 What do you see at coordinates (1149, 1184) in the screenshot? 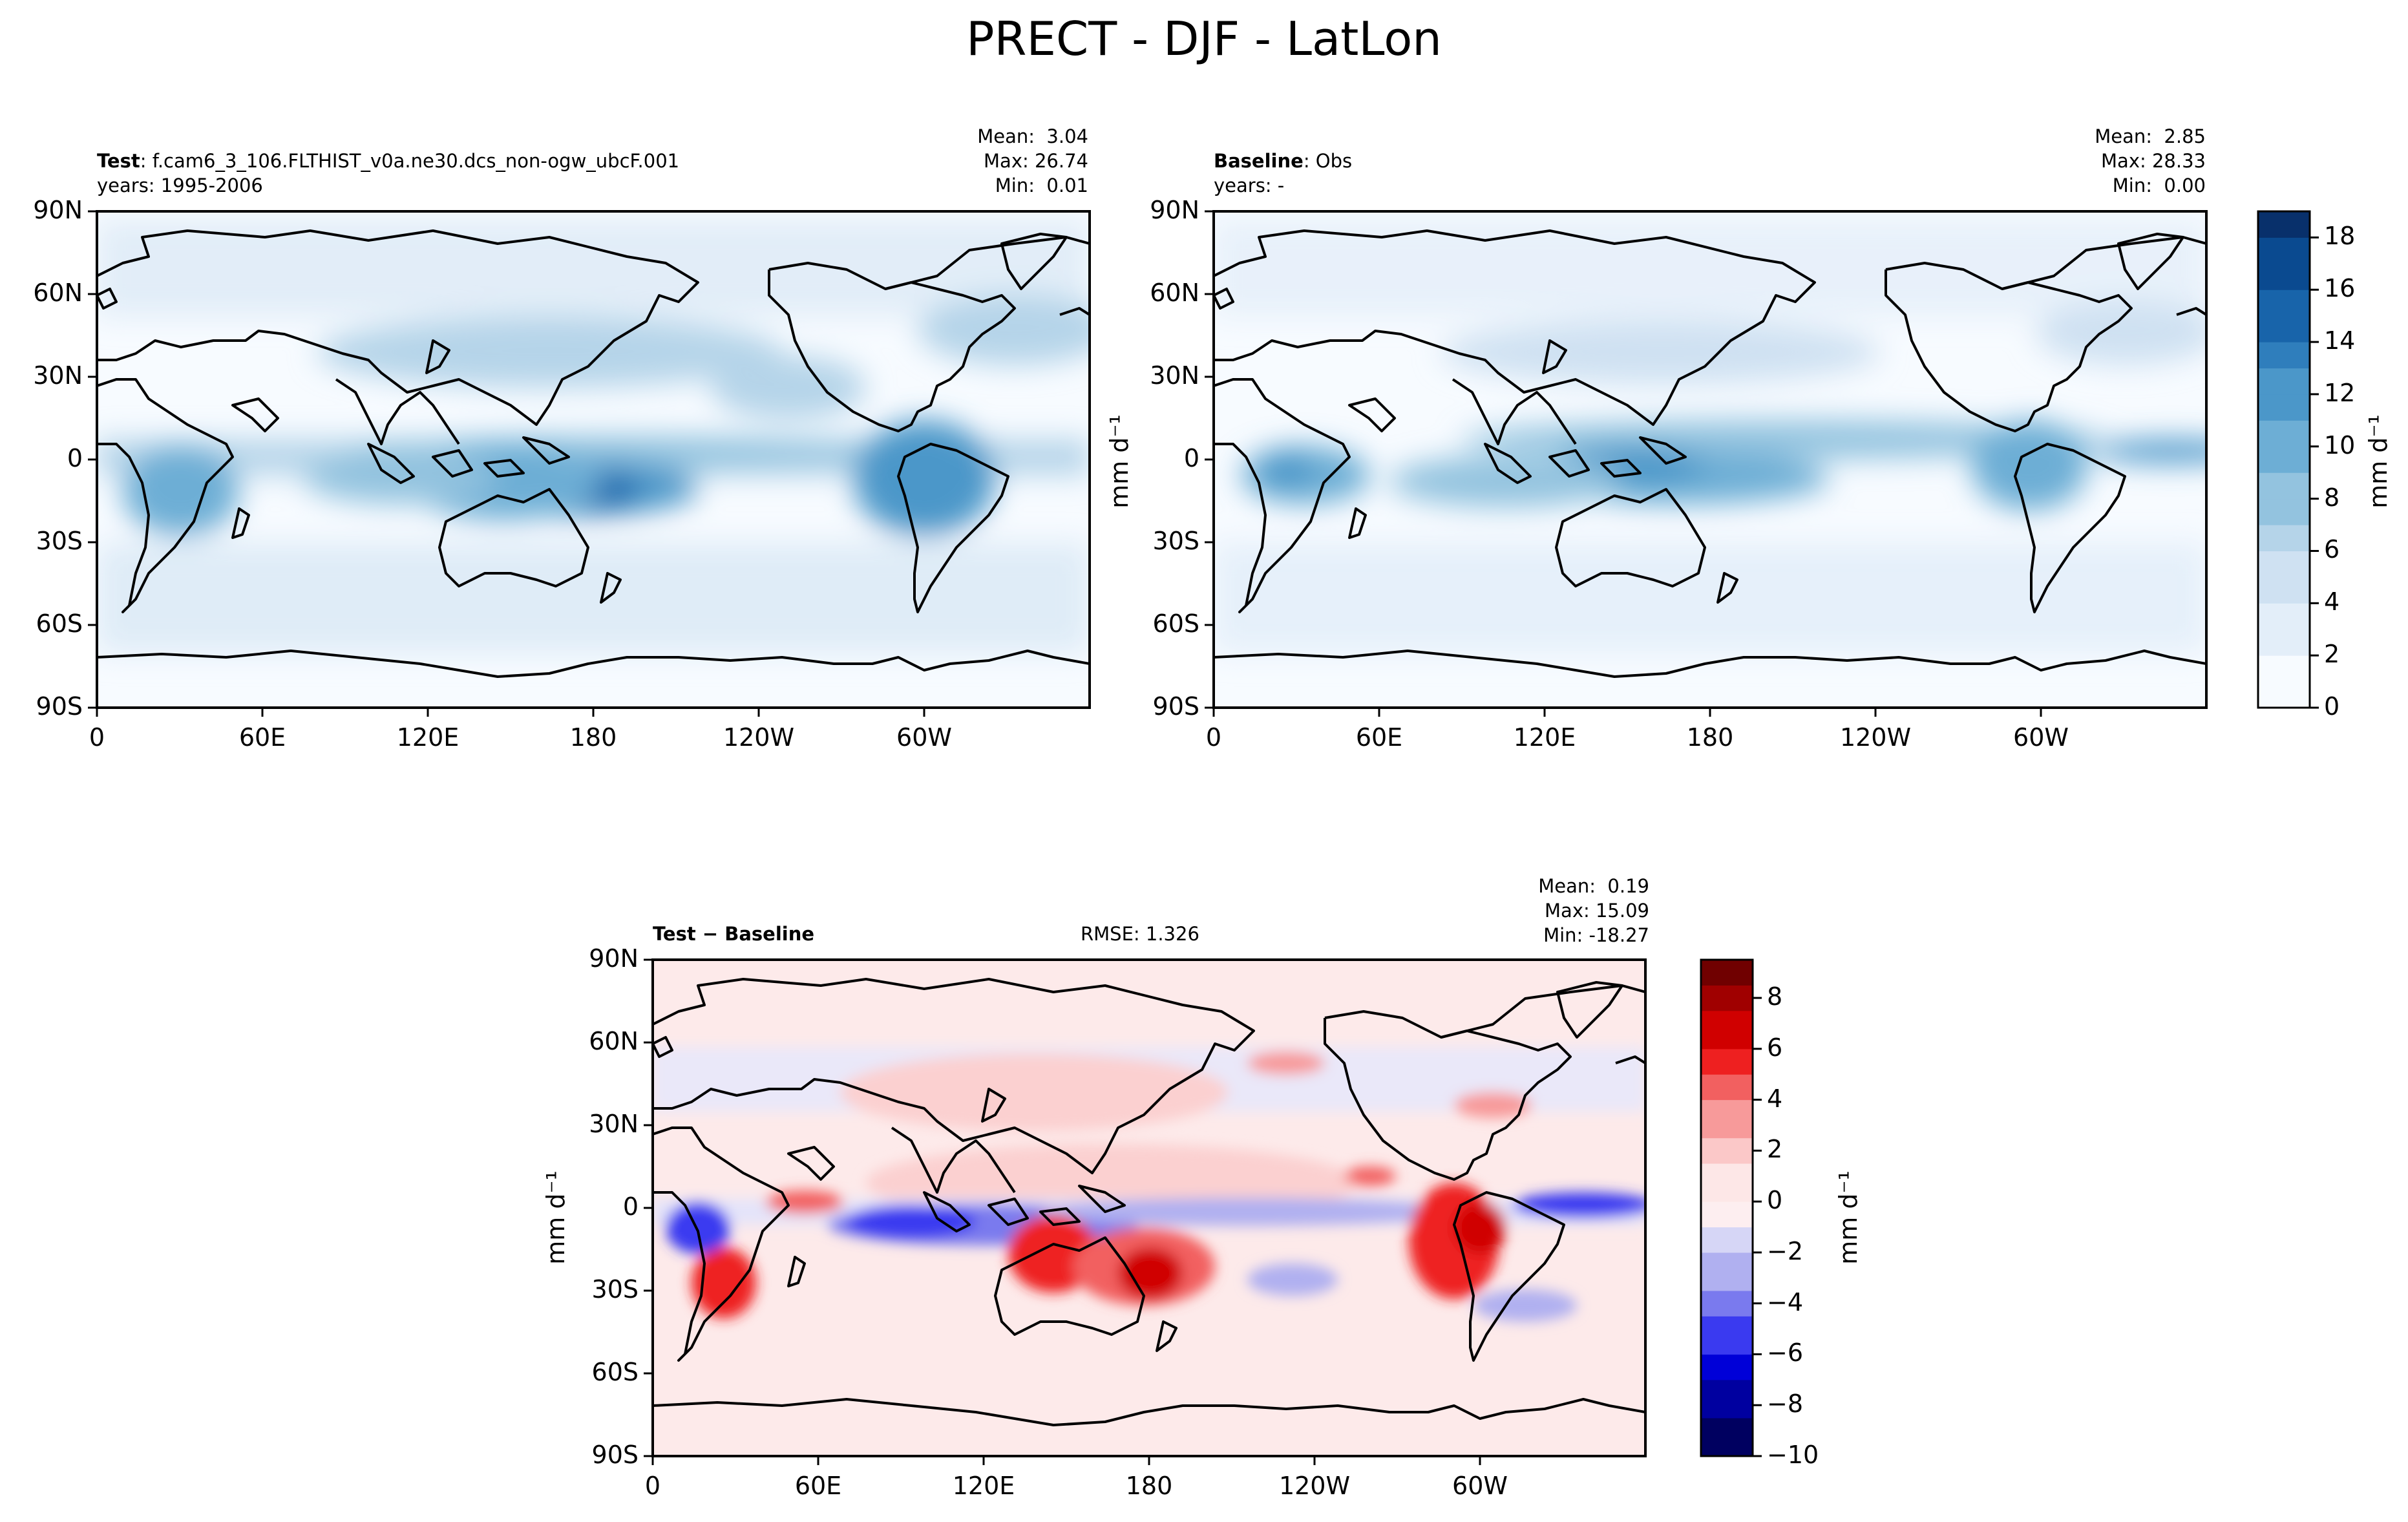
I see `diff-anomaly-blobs` at bounding box center [1149, 1184].